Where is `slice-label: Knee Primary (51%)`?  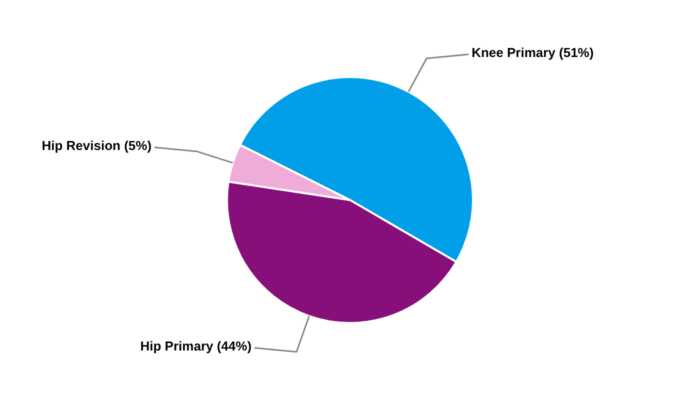
slice-label: Knee Primary (51%) is located at coordinates (533, 52).